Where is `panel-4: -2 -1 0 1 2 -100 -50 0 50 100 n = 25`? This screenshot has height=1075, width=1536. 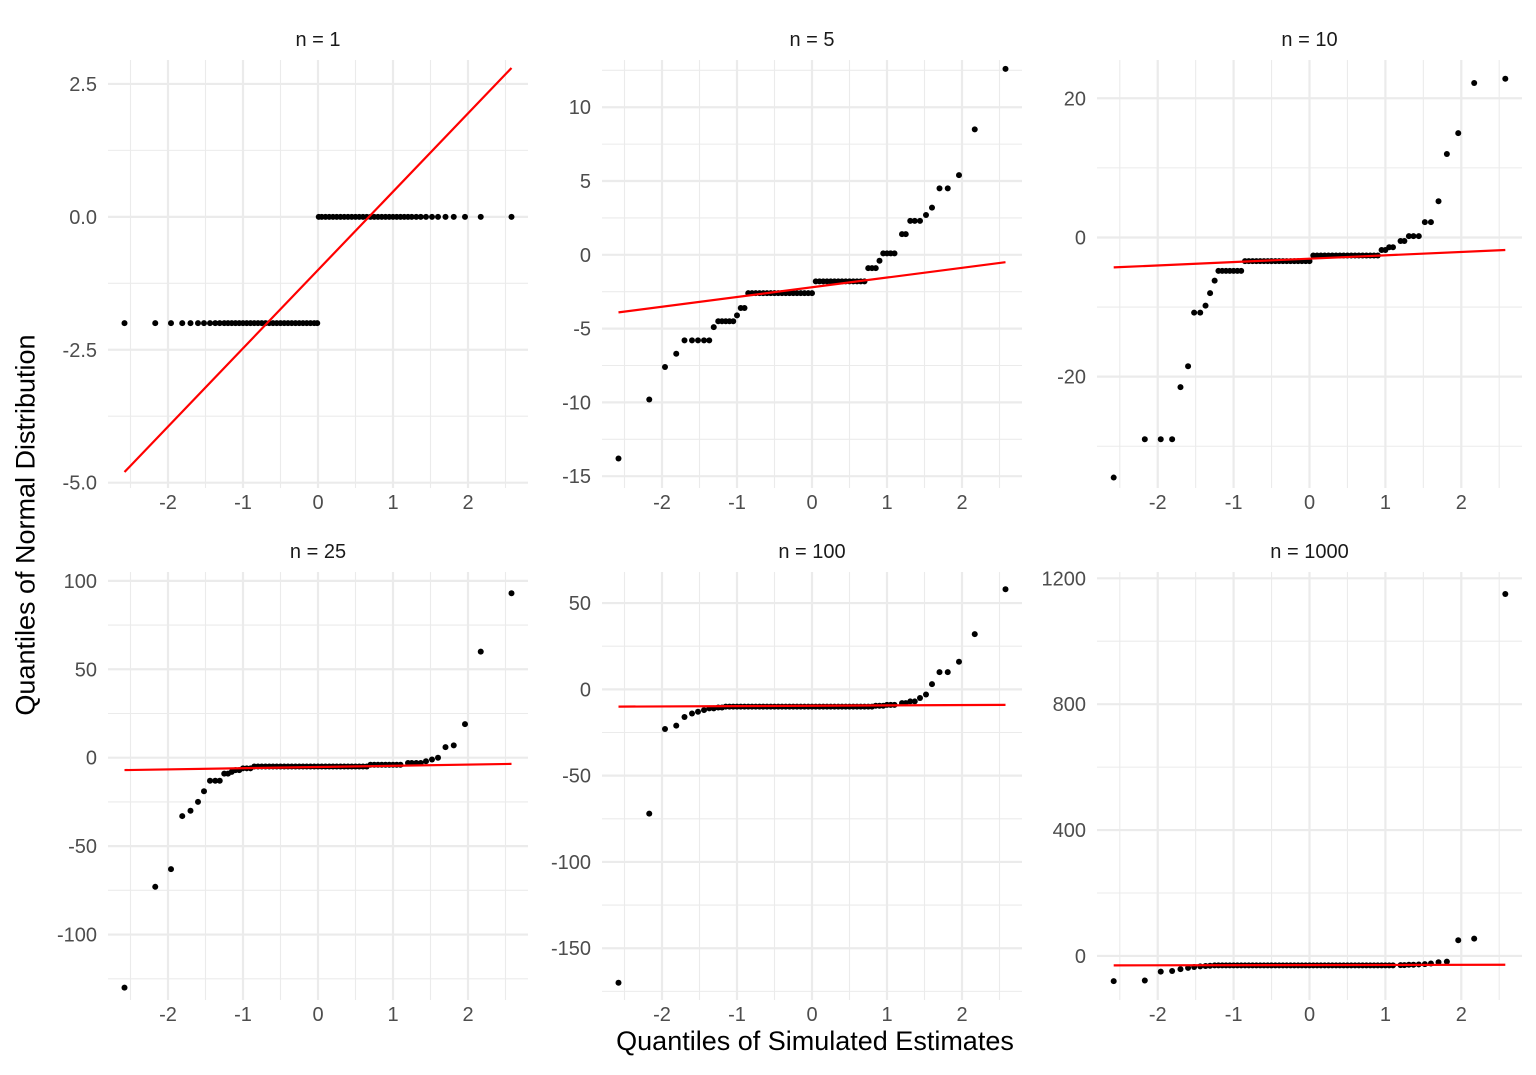 panel-4: -2 -1 0 1 2 -100 -50 0 50 100 n = 25 is located at coordinates (292, 783).